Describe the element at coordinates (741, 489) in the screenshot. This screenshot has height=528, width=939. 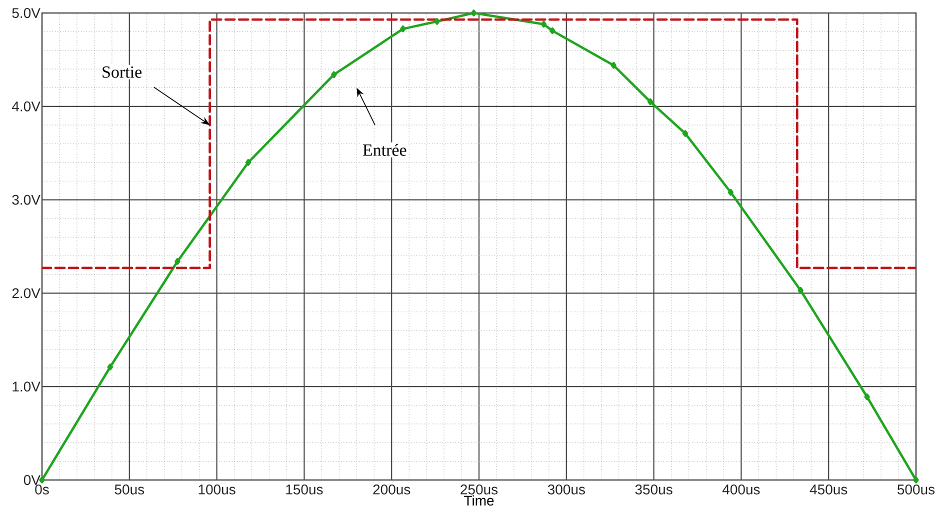
I see `x-tick-label: 400us` at that location.